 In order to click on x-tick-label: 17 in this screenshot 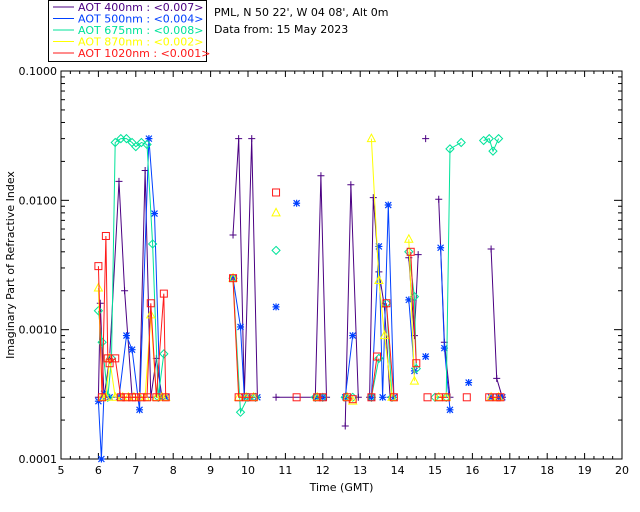, I will do `click(510, 470)`.